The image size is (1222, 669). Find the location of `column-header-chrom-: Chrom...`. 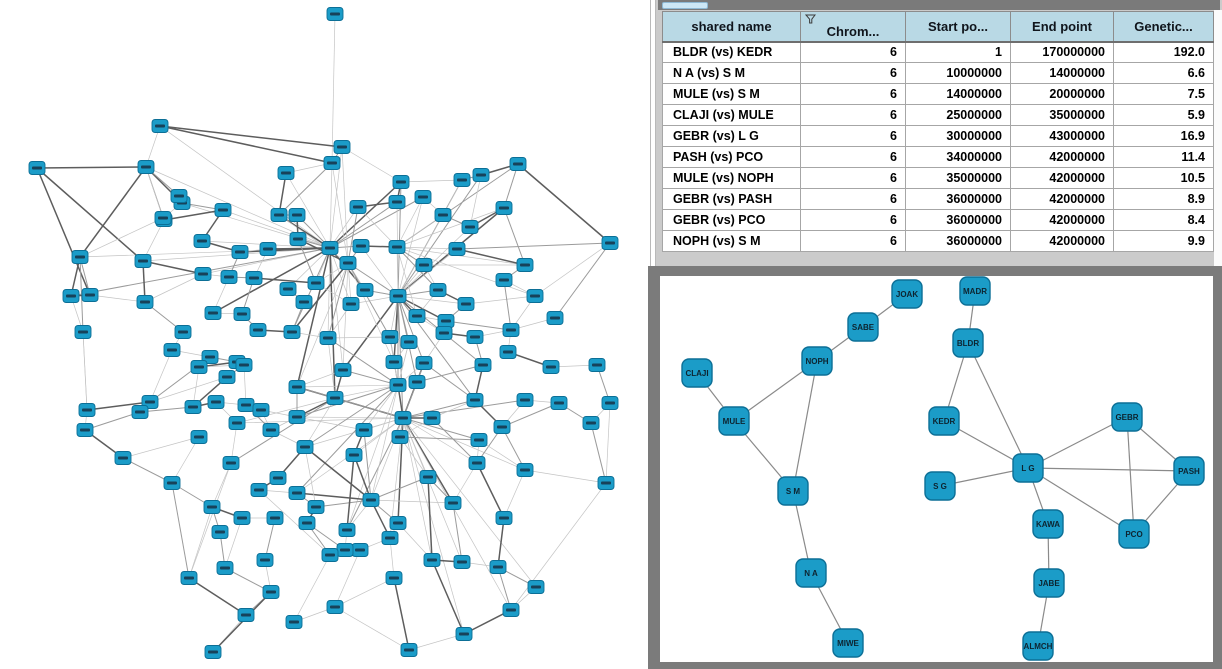

column-header-chrom-: Chrom... is located at coordinates (853, 27).